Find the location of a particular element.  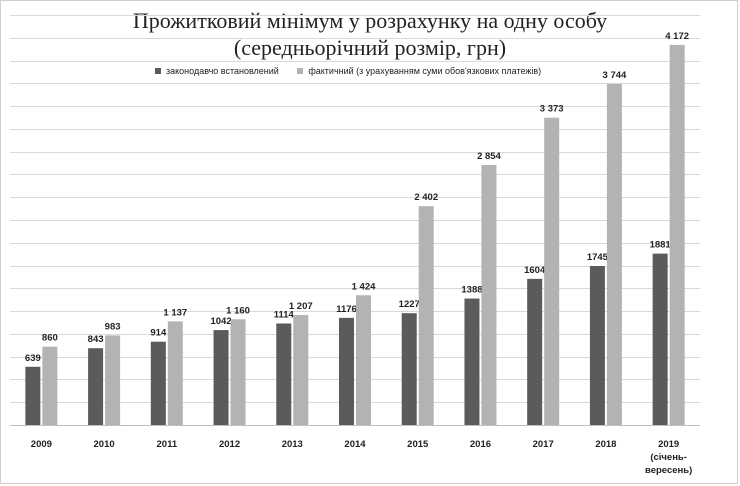

data-label-legal-2019: 1881 is located at coordinates (661, 245).